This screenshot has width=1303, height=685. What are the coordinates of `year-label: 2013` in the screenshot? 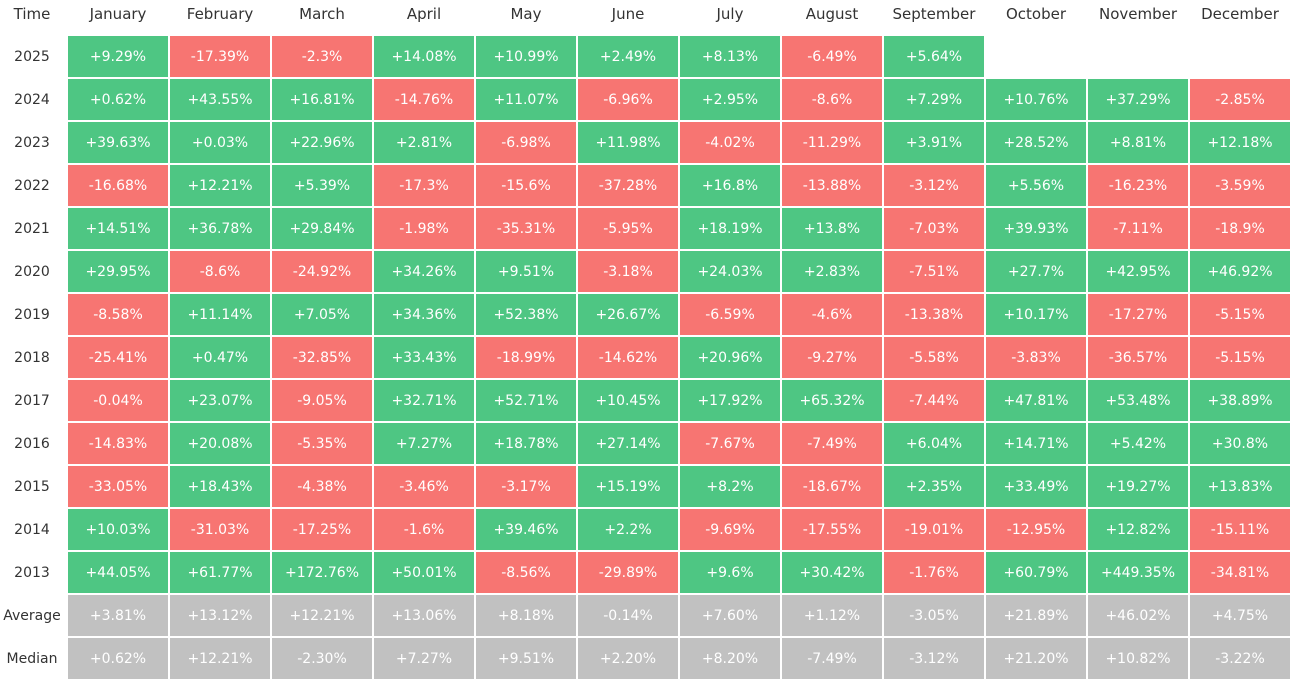 It's located at (32, 572).